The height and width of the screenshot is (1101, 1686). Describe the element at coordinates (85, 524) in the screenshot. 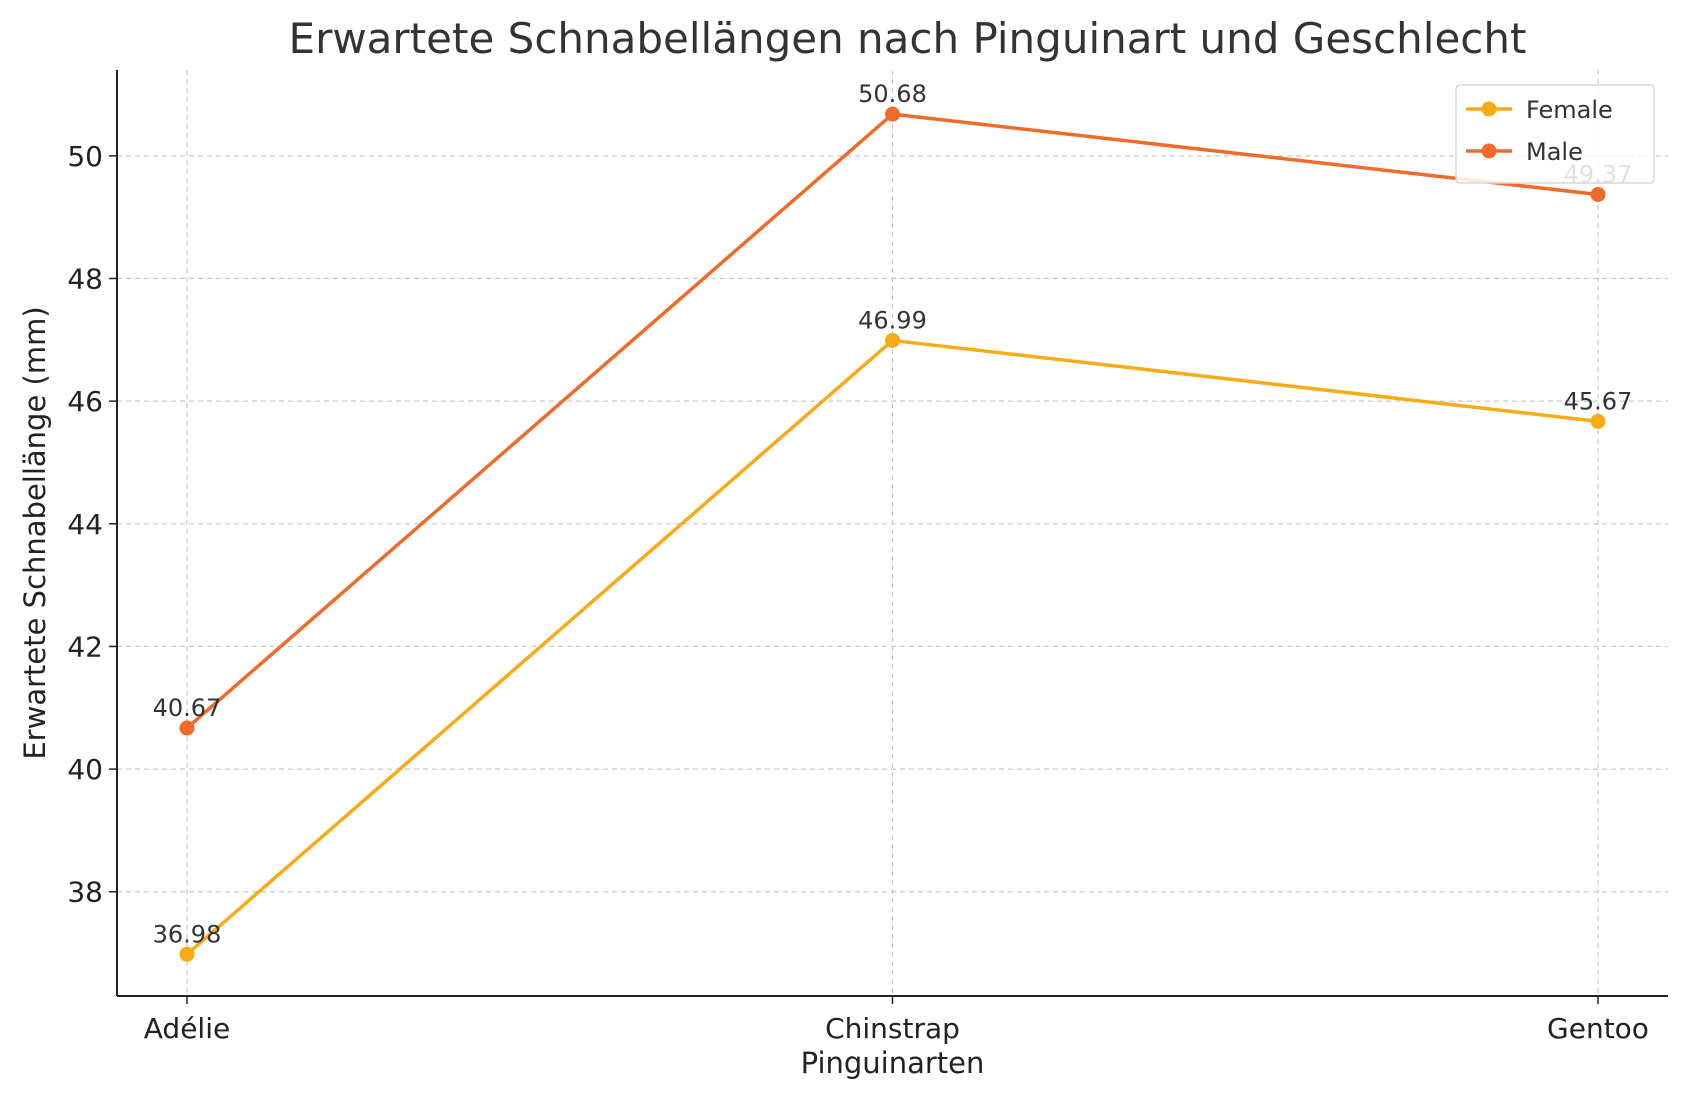

I see `y-tick-label: 44` at that location.